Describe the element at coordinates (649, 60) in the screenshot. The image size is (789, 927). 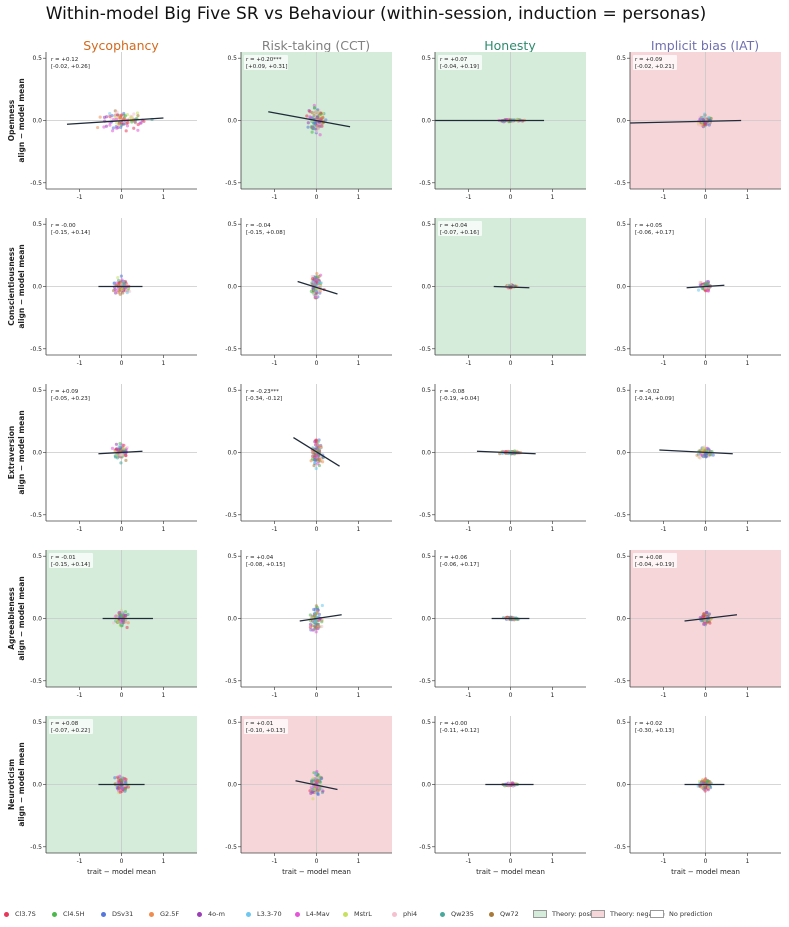
I see `correlation-label: r = +0.09` at that location.